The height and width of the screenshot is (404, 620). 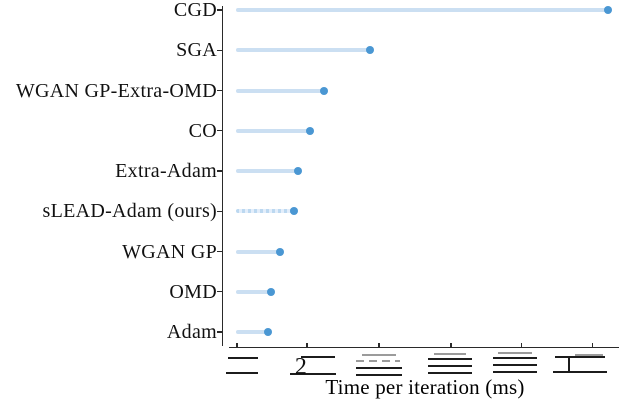 I want to click on x-tick-label-digit: 2, so click(x=300, y=367).